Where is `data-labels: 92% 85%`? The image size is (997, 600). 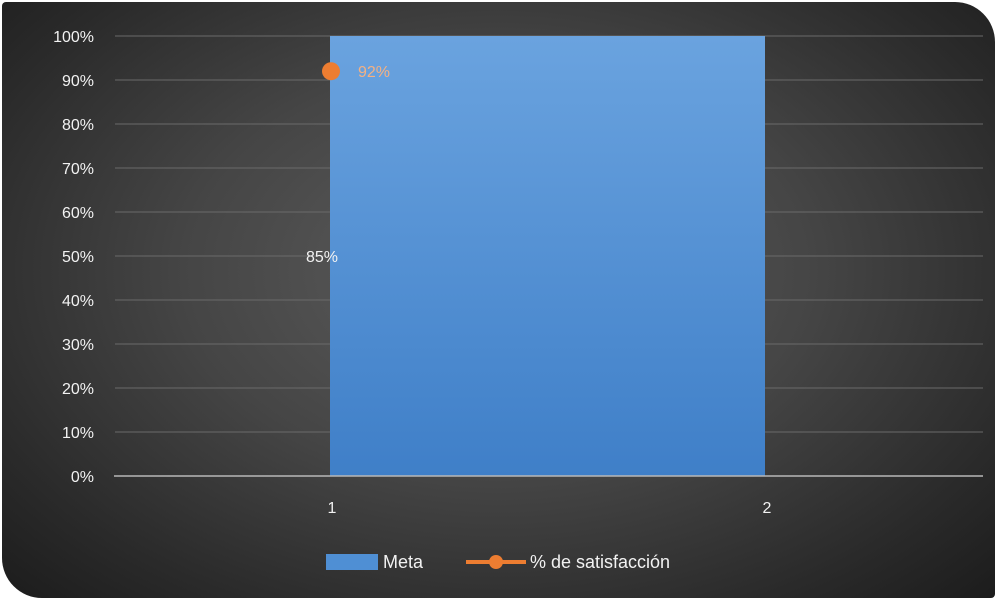 data-labels: 92% 85% is located at coordinates (348, 165).